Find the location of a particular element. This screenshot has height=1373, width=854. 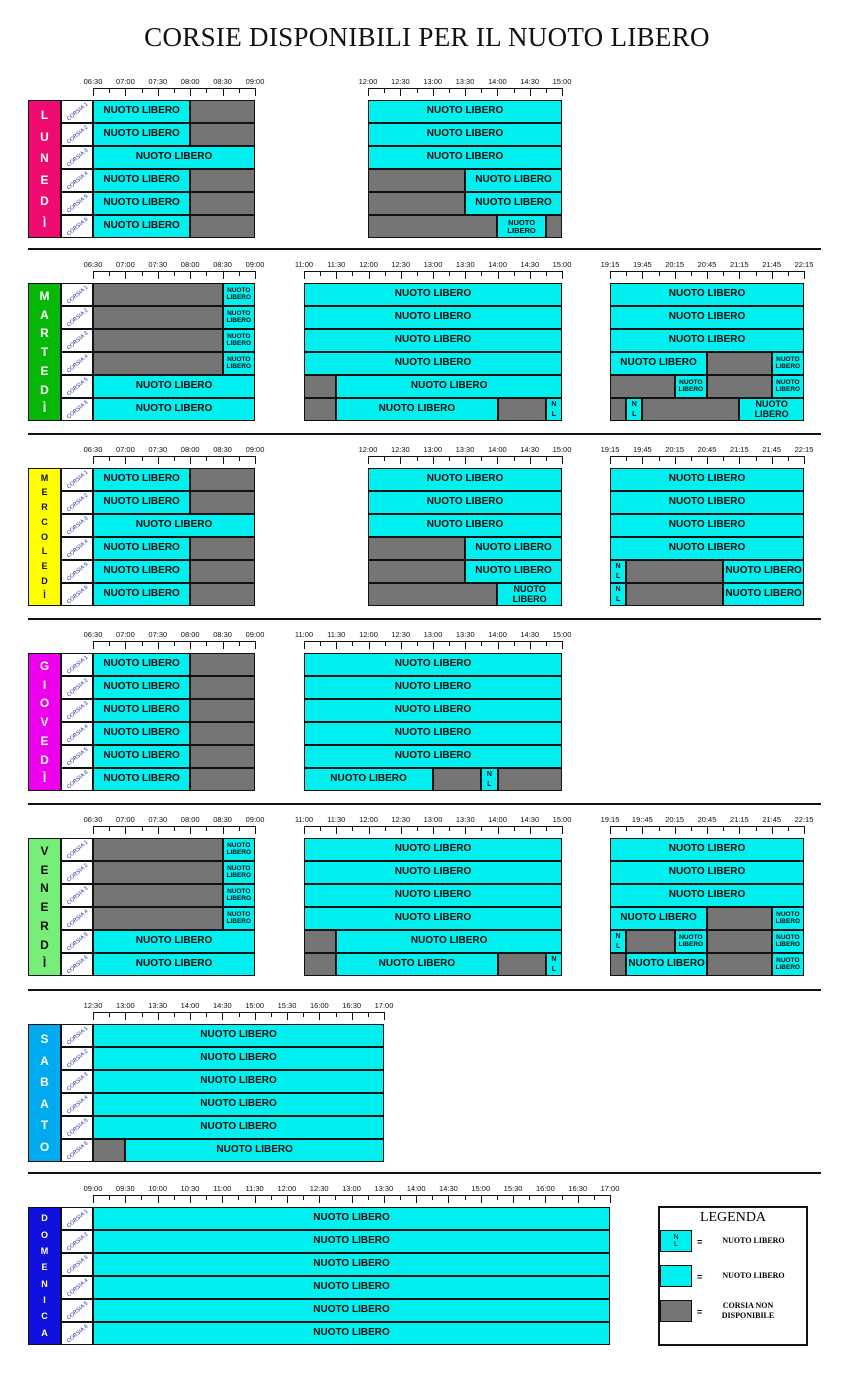

lane-label: CORSIA 6 is located at coordinates (78, 1333).